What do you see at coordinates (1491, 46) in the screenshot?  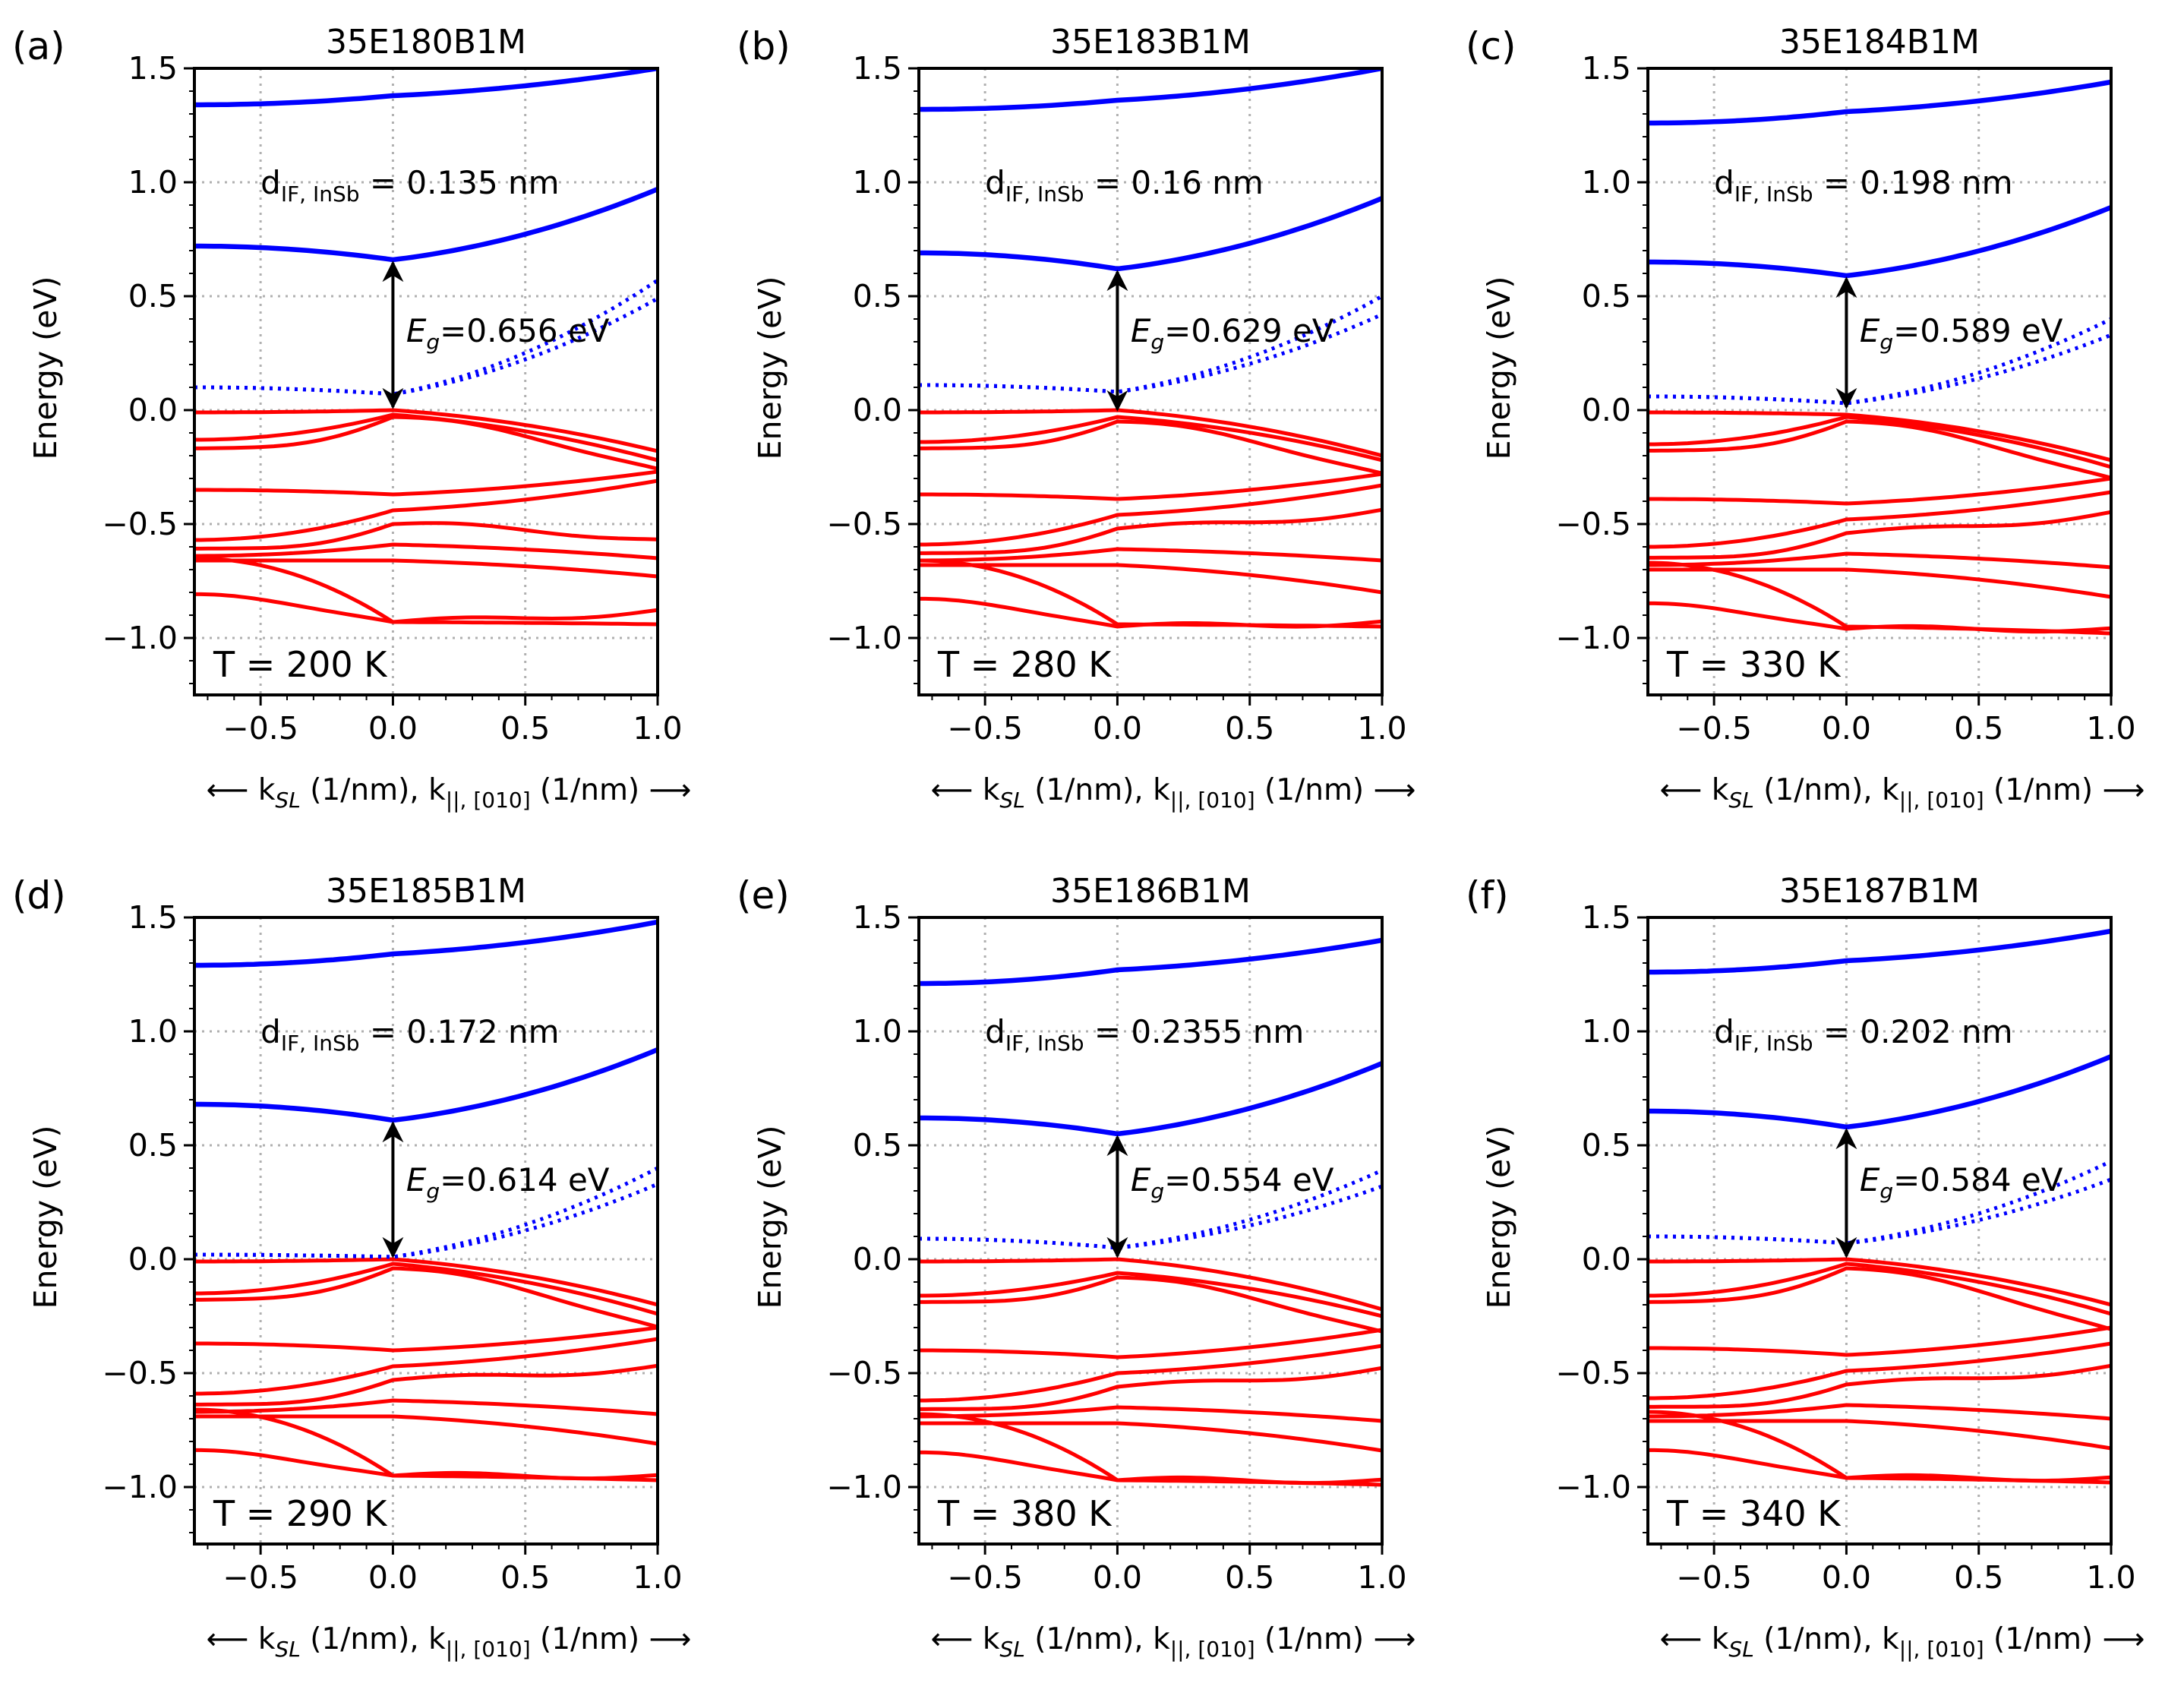 I see `panel-label: (c)` at bounding box center [1491, 46].